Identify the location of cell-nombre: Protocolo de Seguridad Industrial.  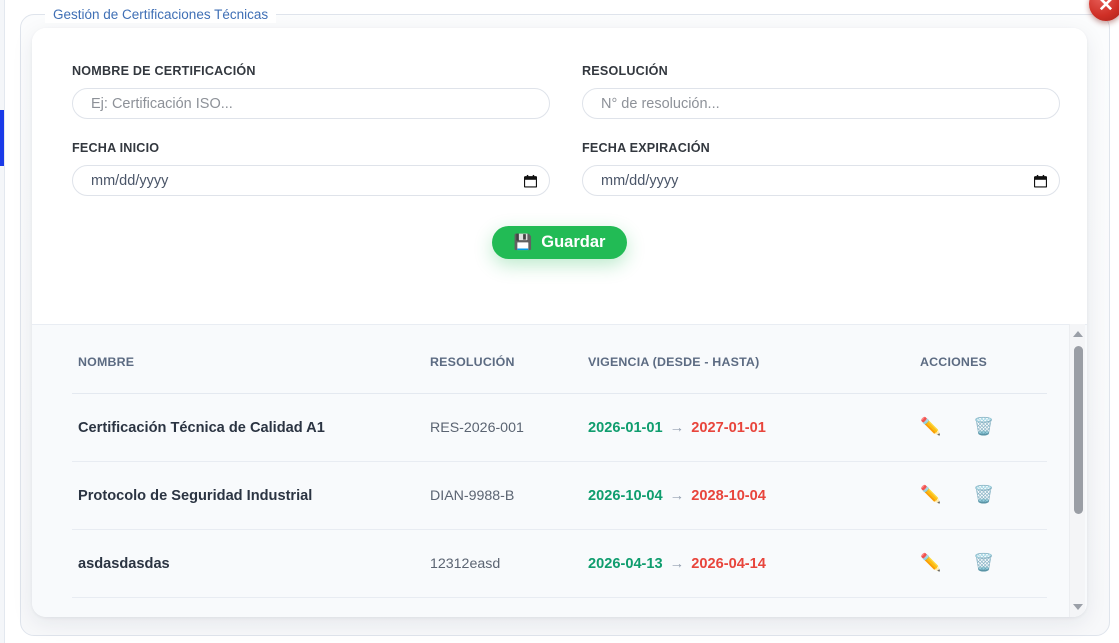
(251, 495).